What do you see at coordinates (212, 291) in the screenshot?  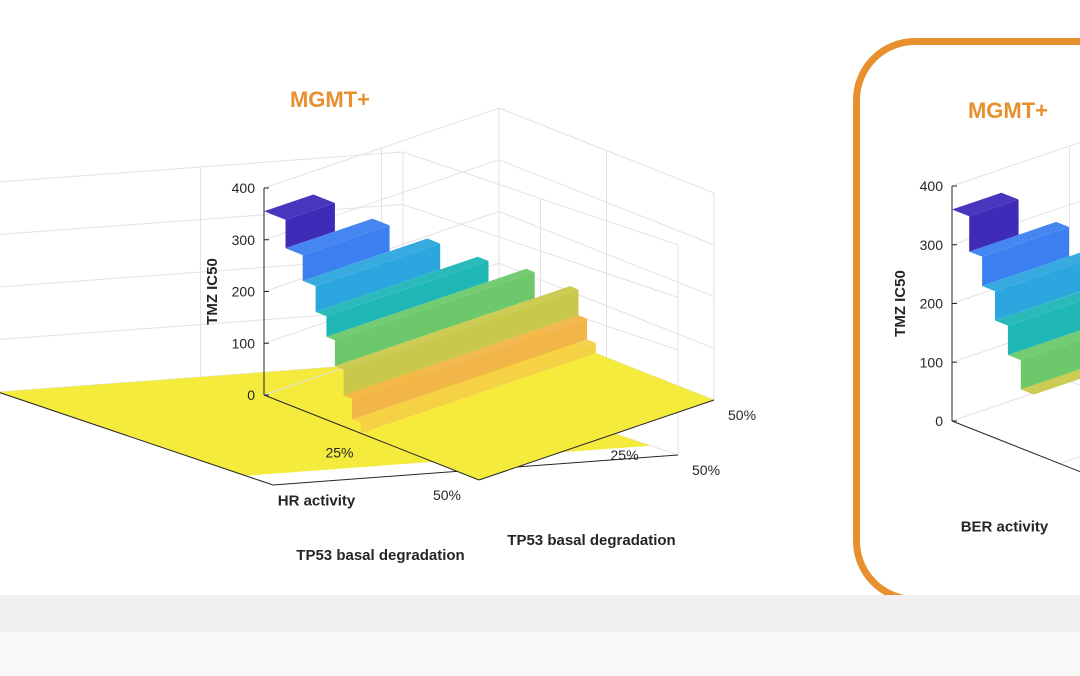 I see `z-axis-label: TMZ IC50` at bounding box center [212, 291].